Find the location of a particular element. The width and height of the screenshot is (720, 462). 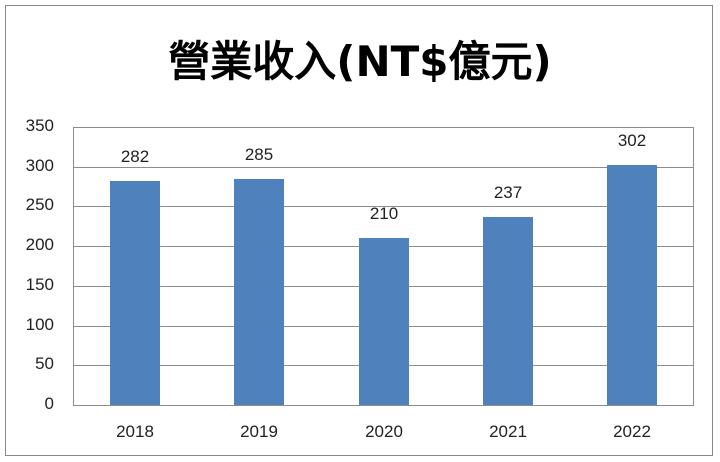

y-tick-label: 150 is located at coordinates (39, 284).